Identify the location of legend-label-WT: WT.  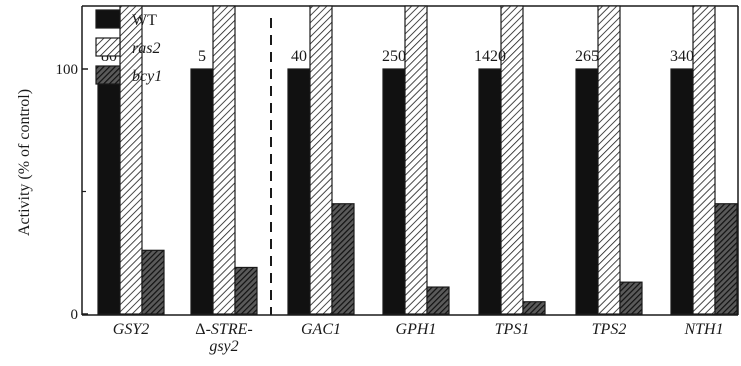
(144, 20).